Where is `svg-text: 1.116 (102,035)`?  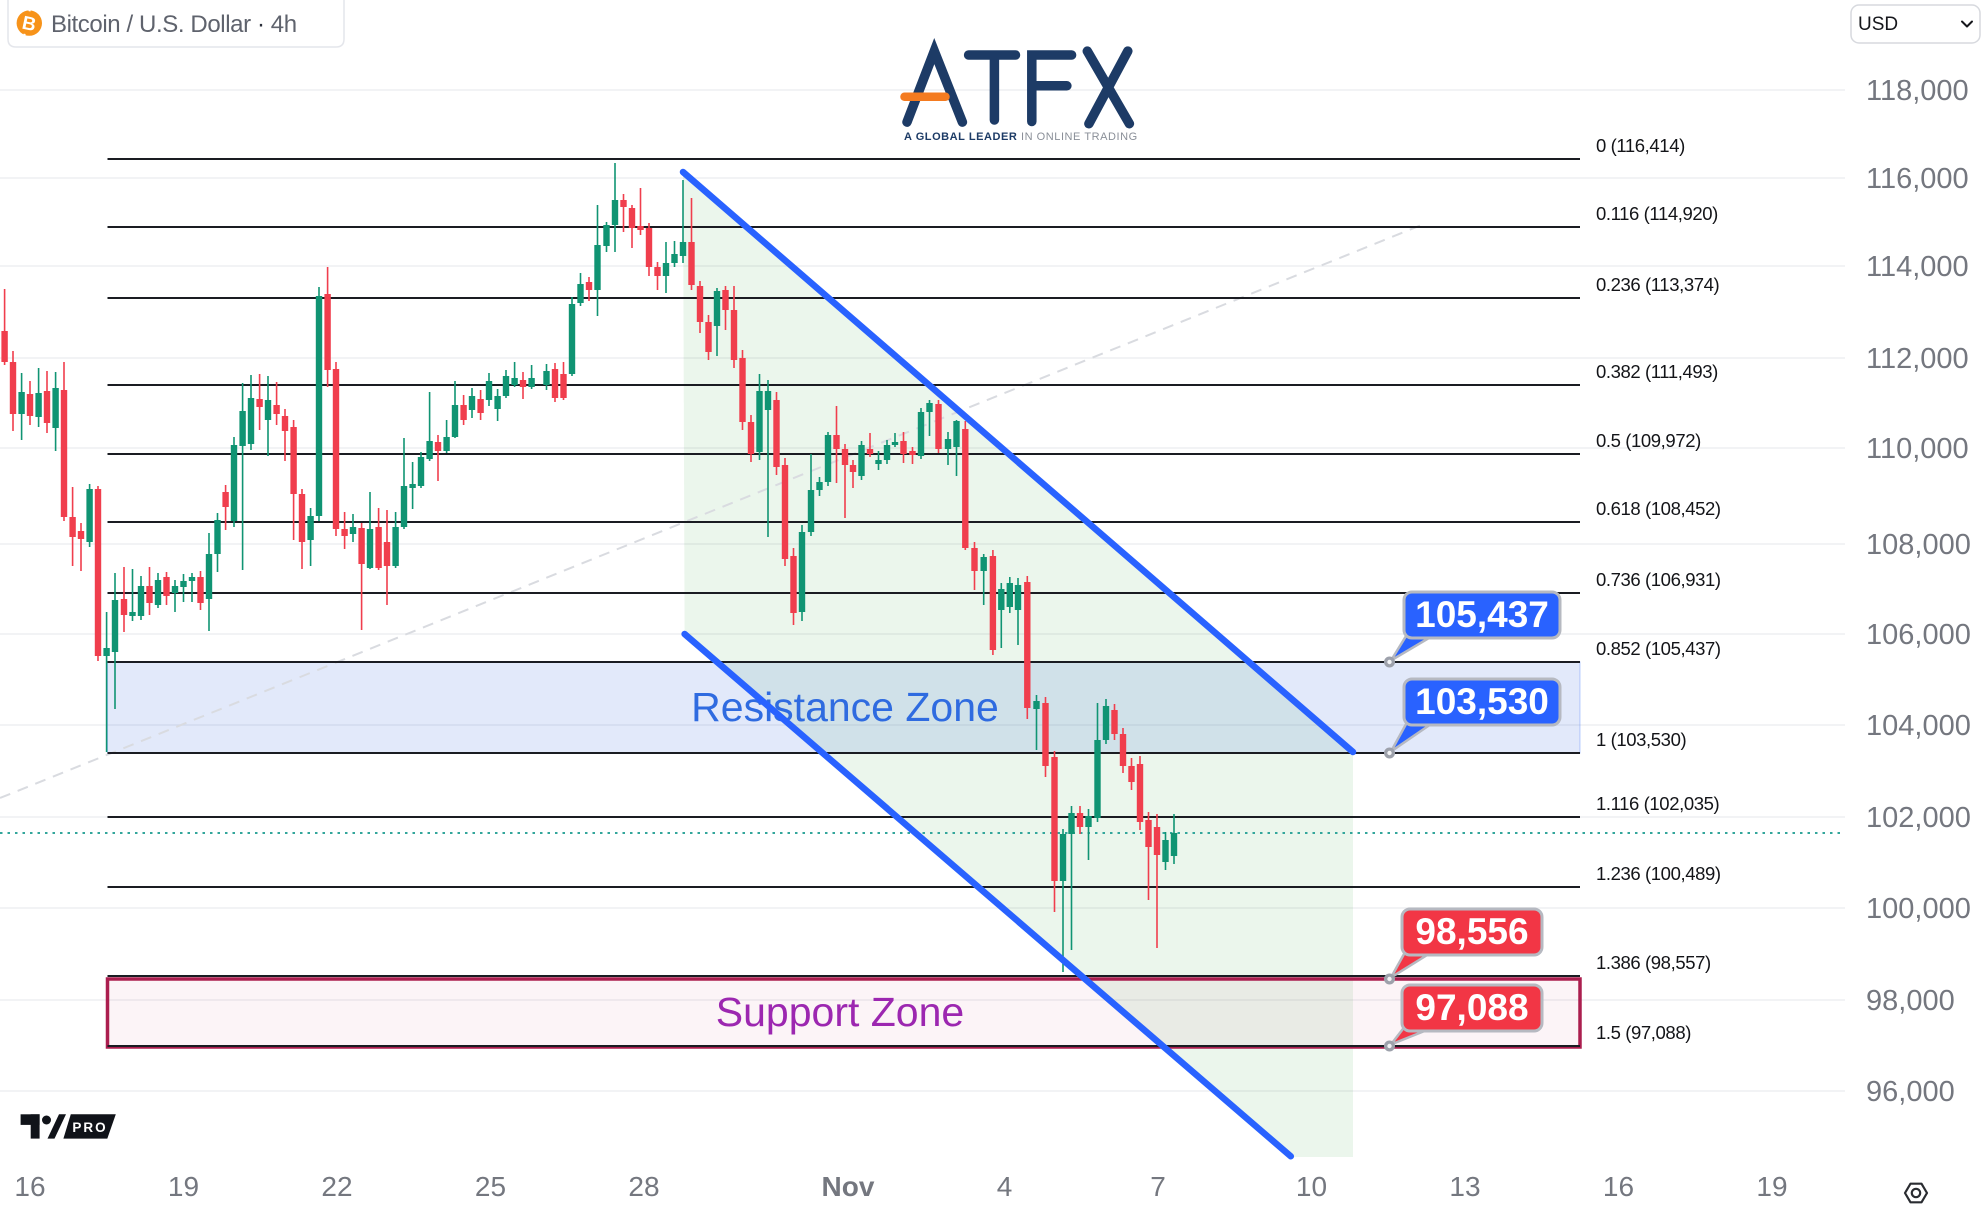 svg-text: 1.116 (102,035) is located at coordinates (1657, 803).